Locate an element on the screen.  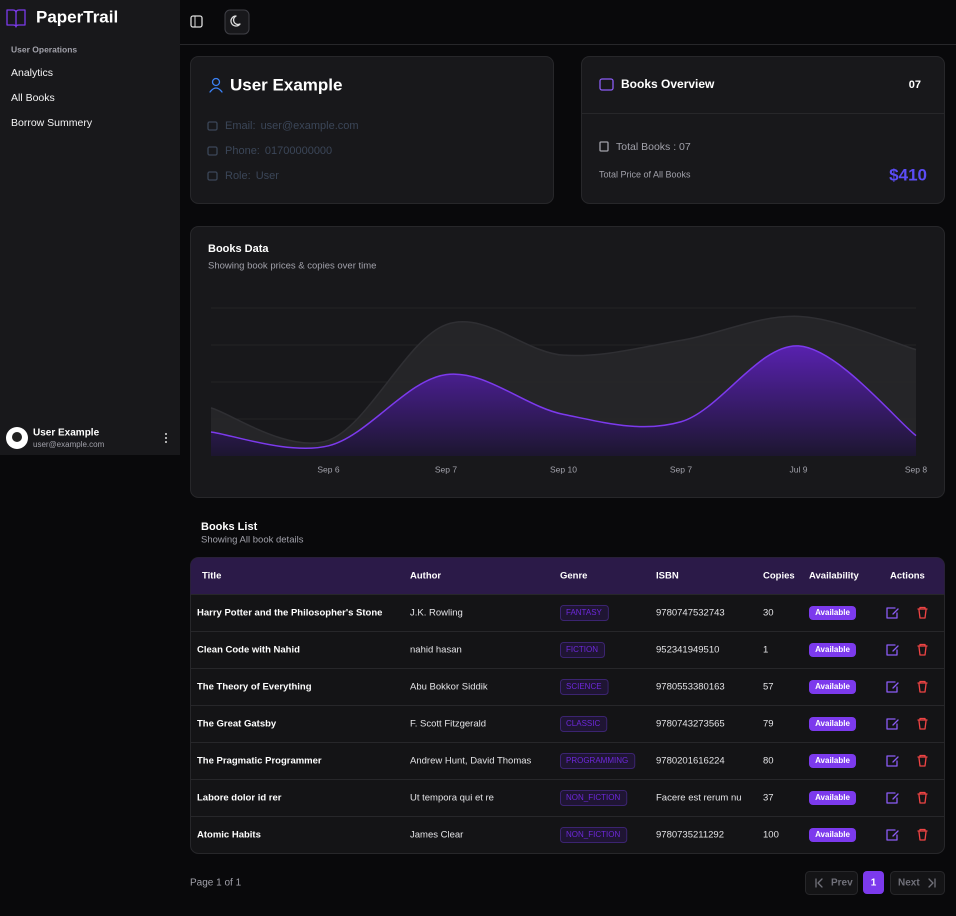
menu-item: Borrow Summery is located at coordinates (52, 123).